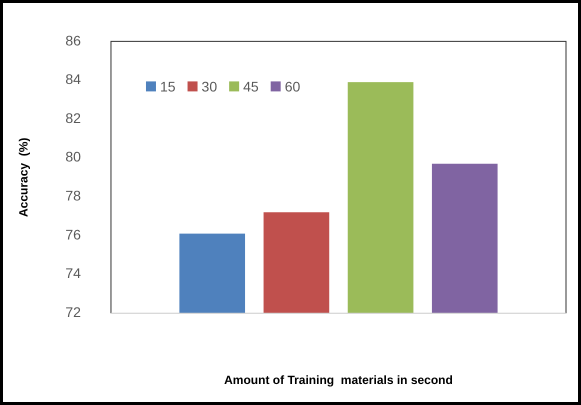 Image resolution: width=581 pixels, height=405 pixels. Describe the element at coordinates (73, 156) in the screenshot. I see `y-tick-label: 80` at that location.